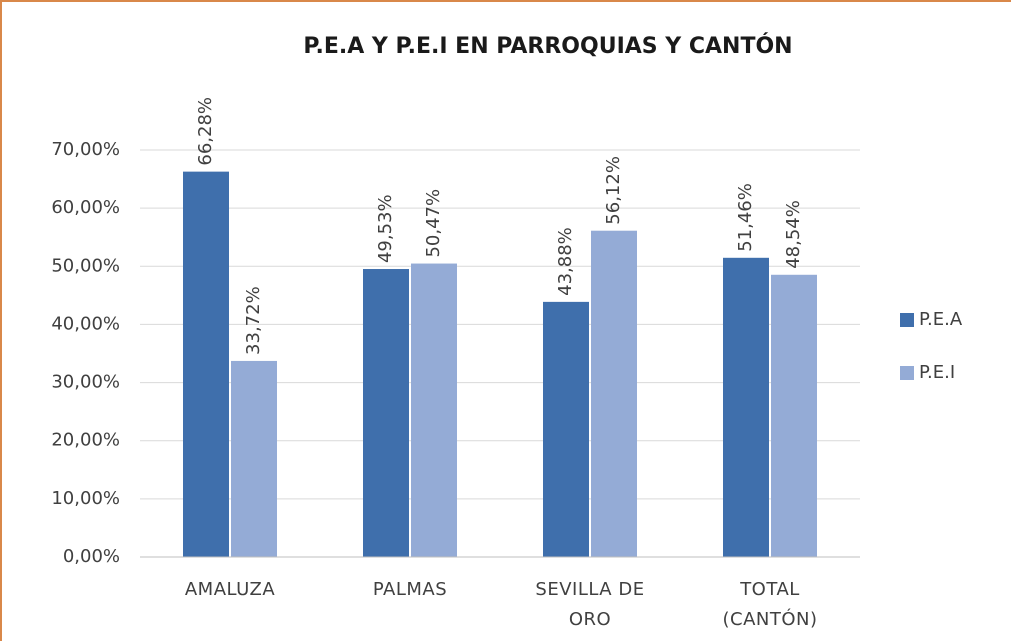 The height and width of the screenshot is (643, 1013). I want to click on data-label: 51,46%, so click(745, 217).